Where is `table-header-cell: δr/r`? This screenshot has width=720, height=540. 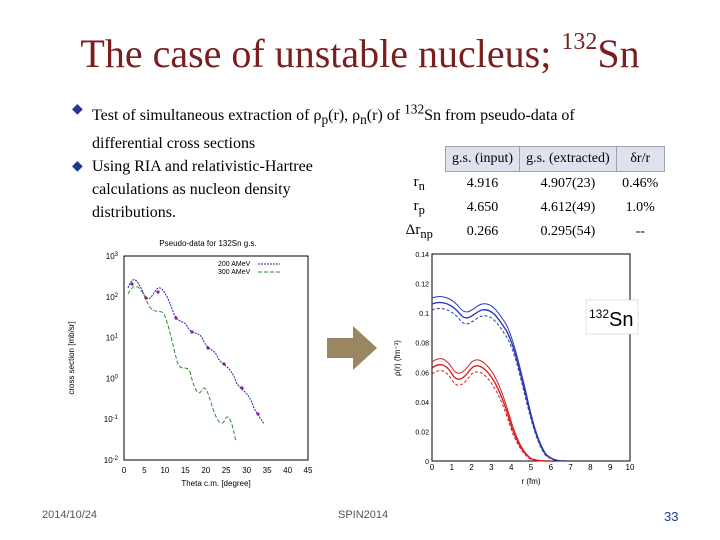 table-header-cell: δr/r is located at coordinates (640, 159).